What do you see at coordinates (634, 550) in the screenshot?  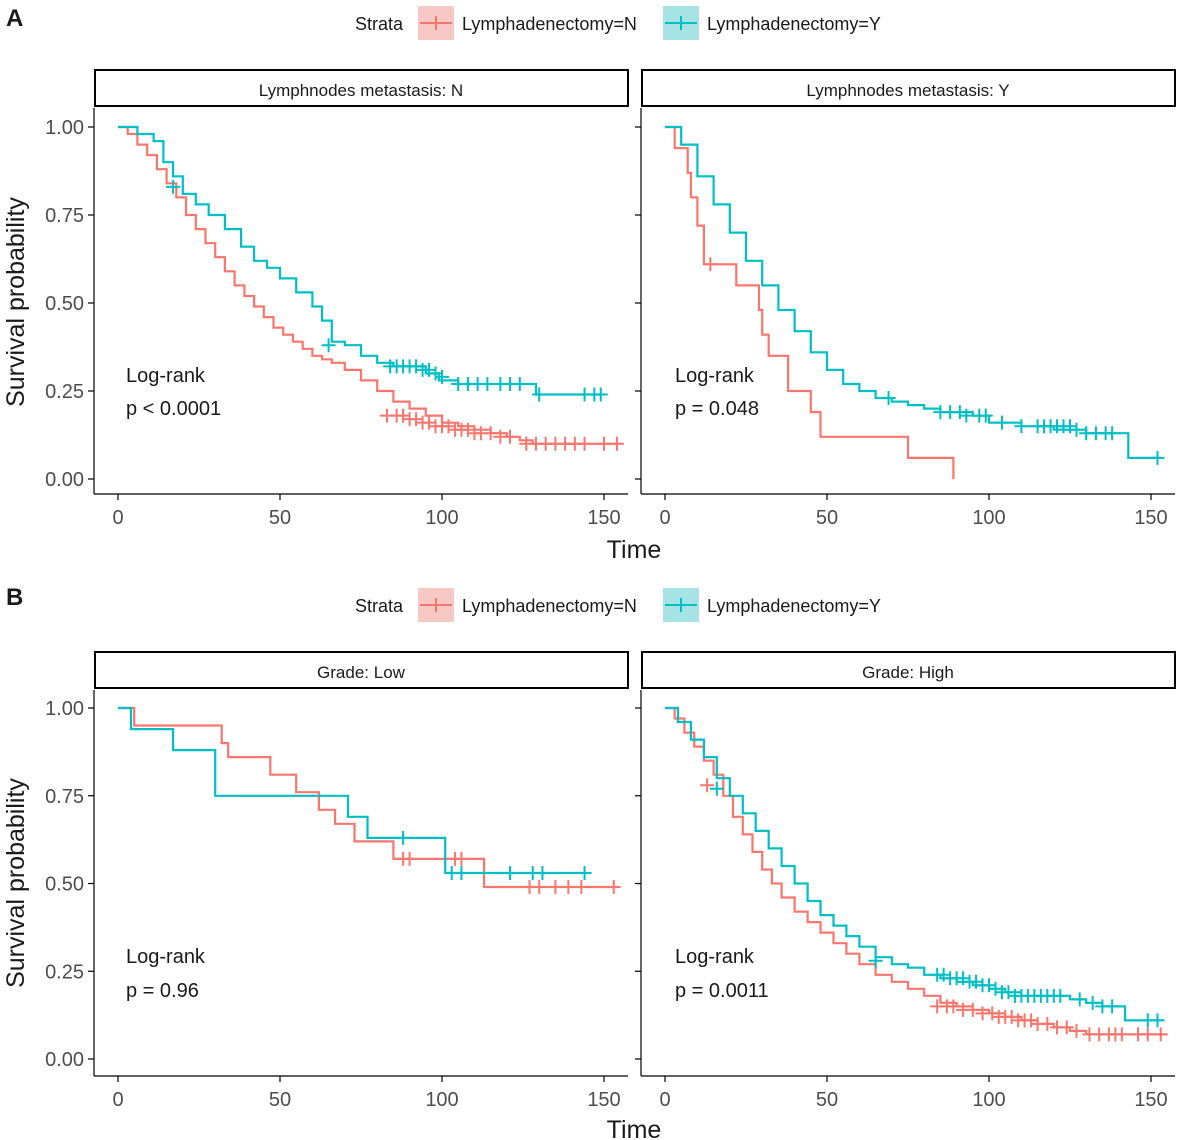 I see `x-axis-title-a: Time` at bounding box center [634, 550].